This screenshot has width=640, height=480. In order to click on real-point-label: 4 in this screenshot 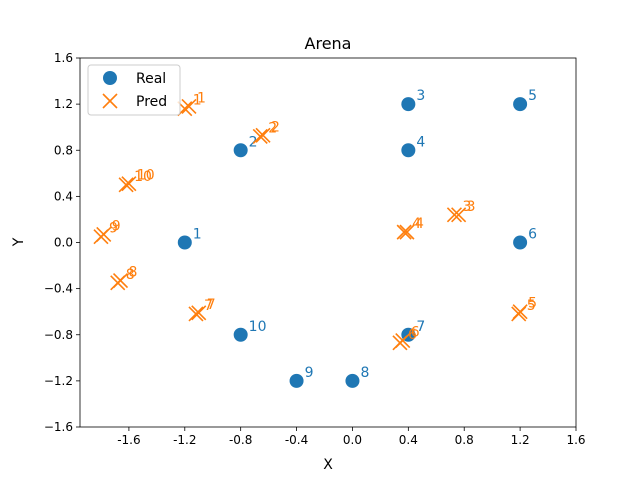, I will do `click(420, 142)`.